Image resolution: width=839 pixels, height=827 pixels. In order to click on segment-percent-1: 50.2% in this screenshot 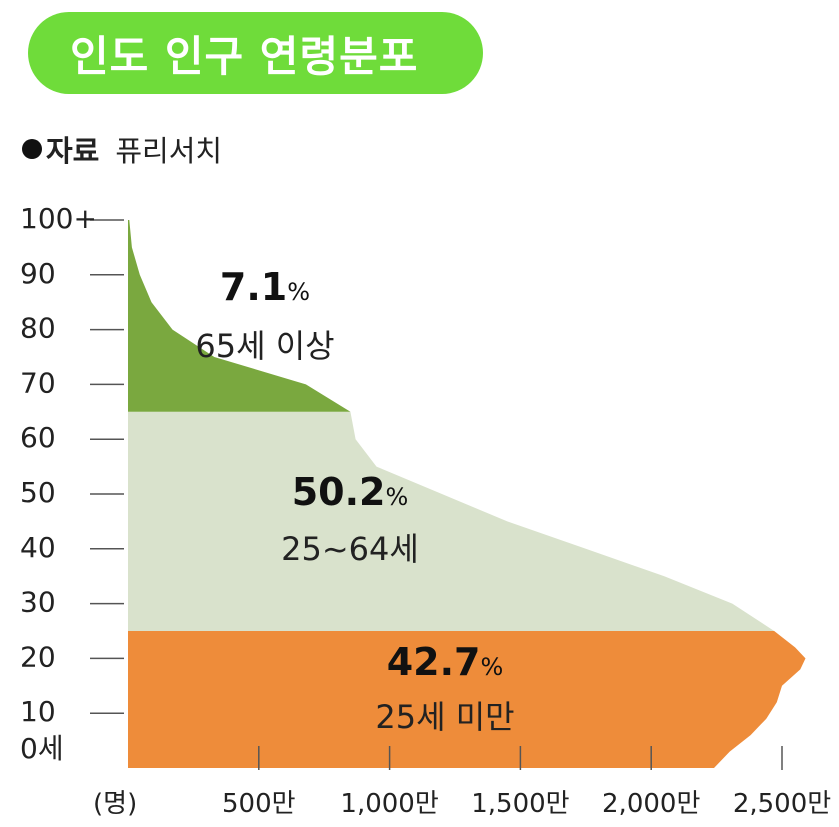, I will do `click(350, 492)`.